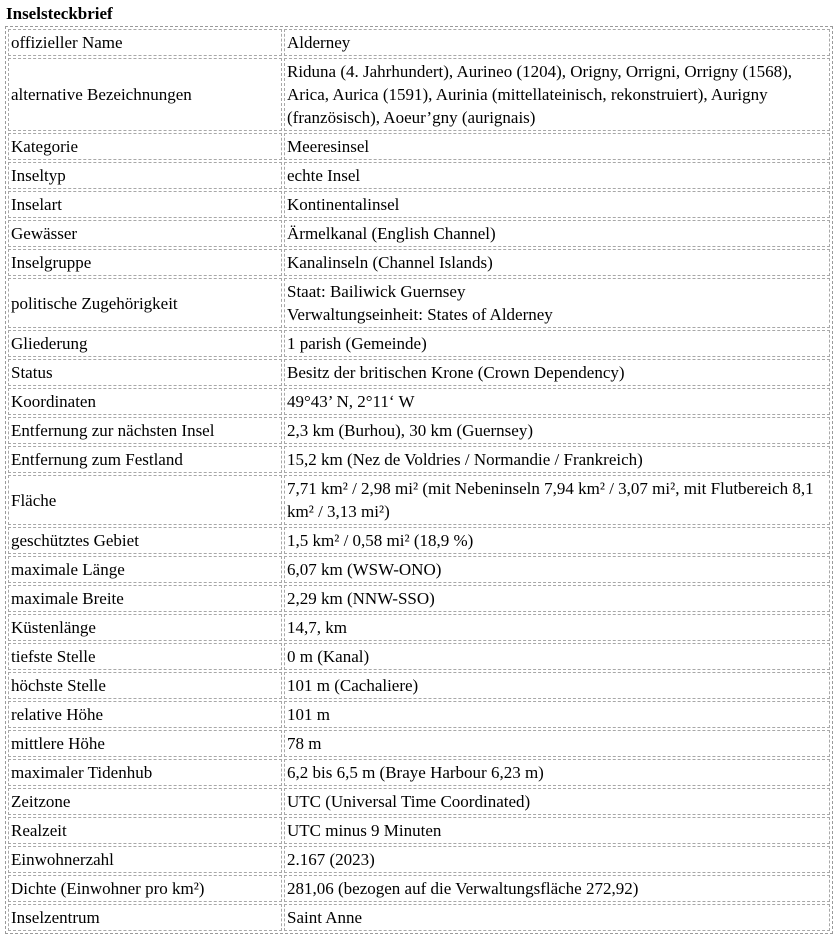  I want to click on row-label: Fläche, so click(145, 500).